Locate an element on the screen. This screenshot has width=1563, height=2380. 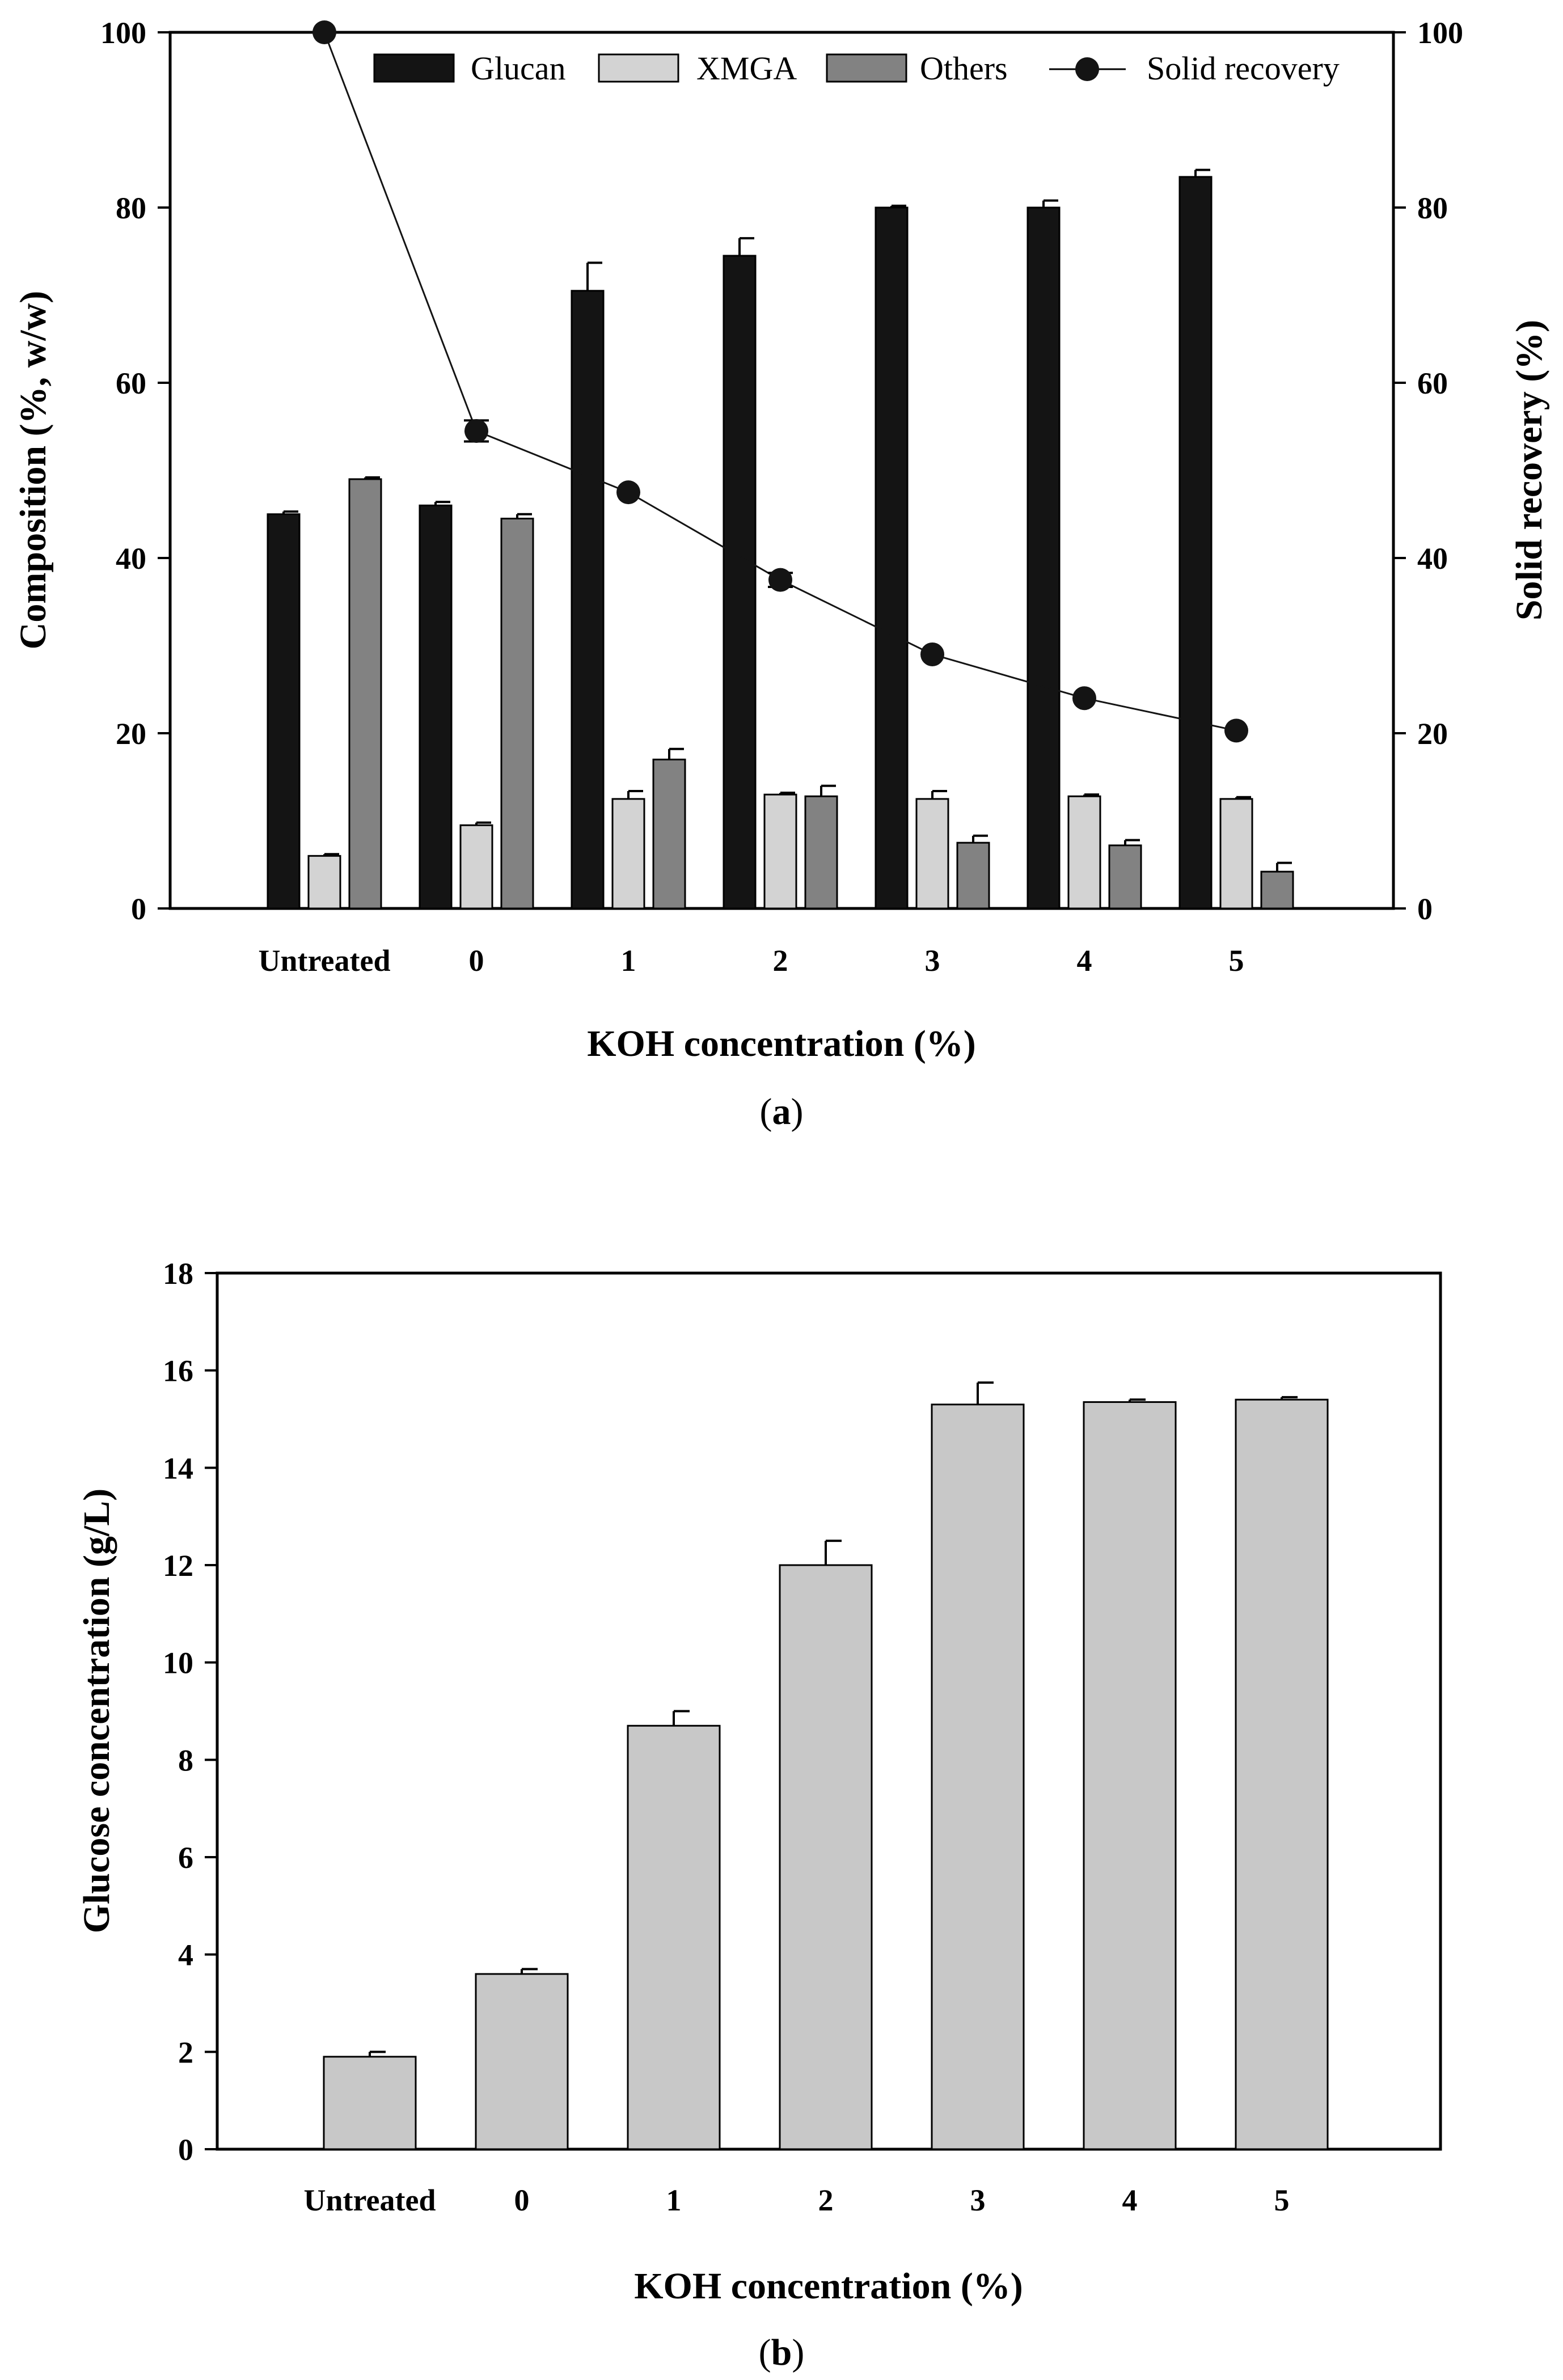
panel-a-y2-tick-label: 60 is located at coordinates (1432, 383).